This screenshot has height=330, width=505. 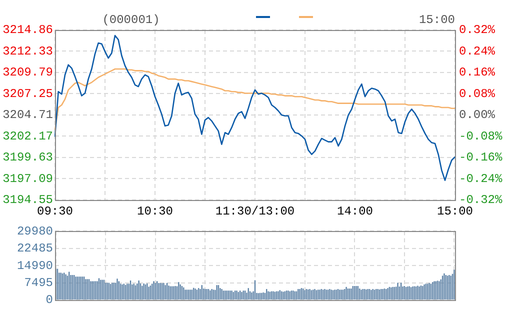 I want to click on y-tick-label: 7495, so click(x=38, y=283).